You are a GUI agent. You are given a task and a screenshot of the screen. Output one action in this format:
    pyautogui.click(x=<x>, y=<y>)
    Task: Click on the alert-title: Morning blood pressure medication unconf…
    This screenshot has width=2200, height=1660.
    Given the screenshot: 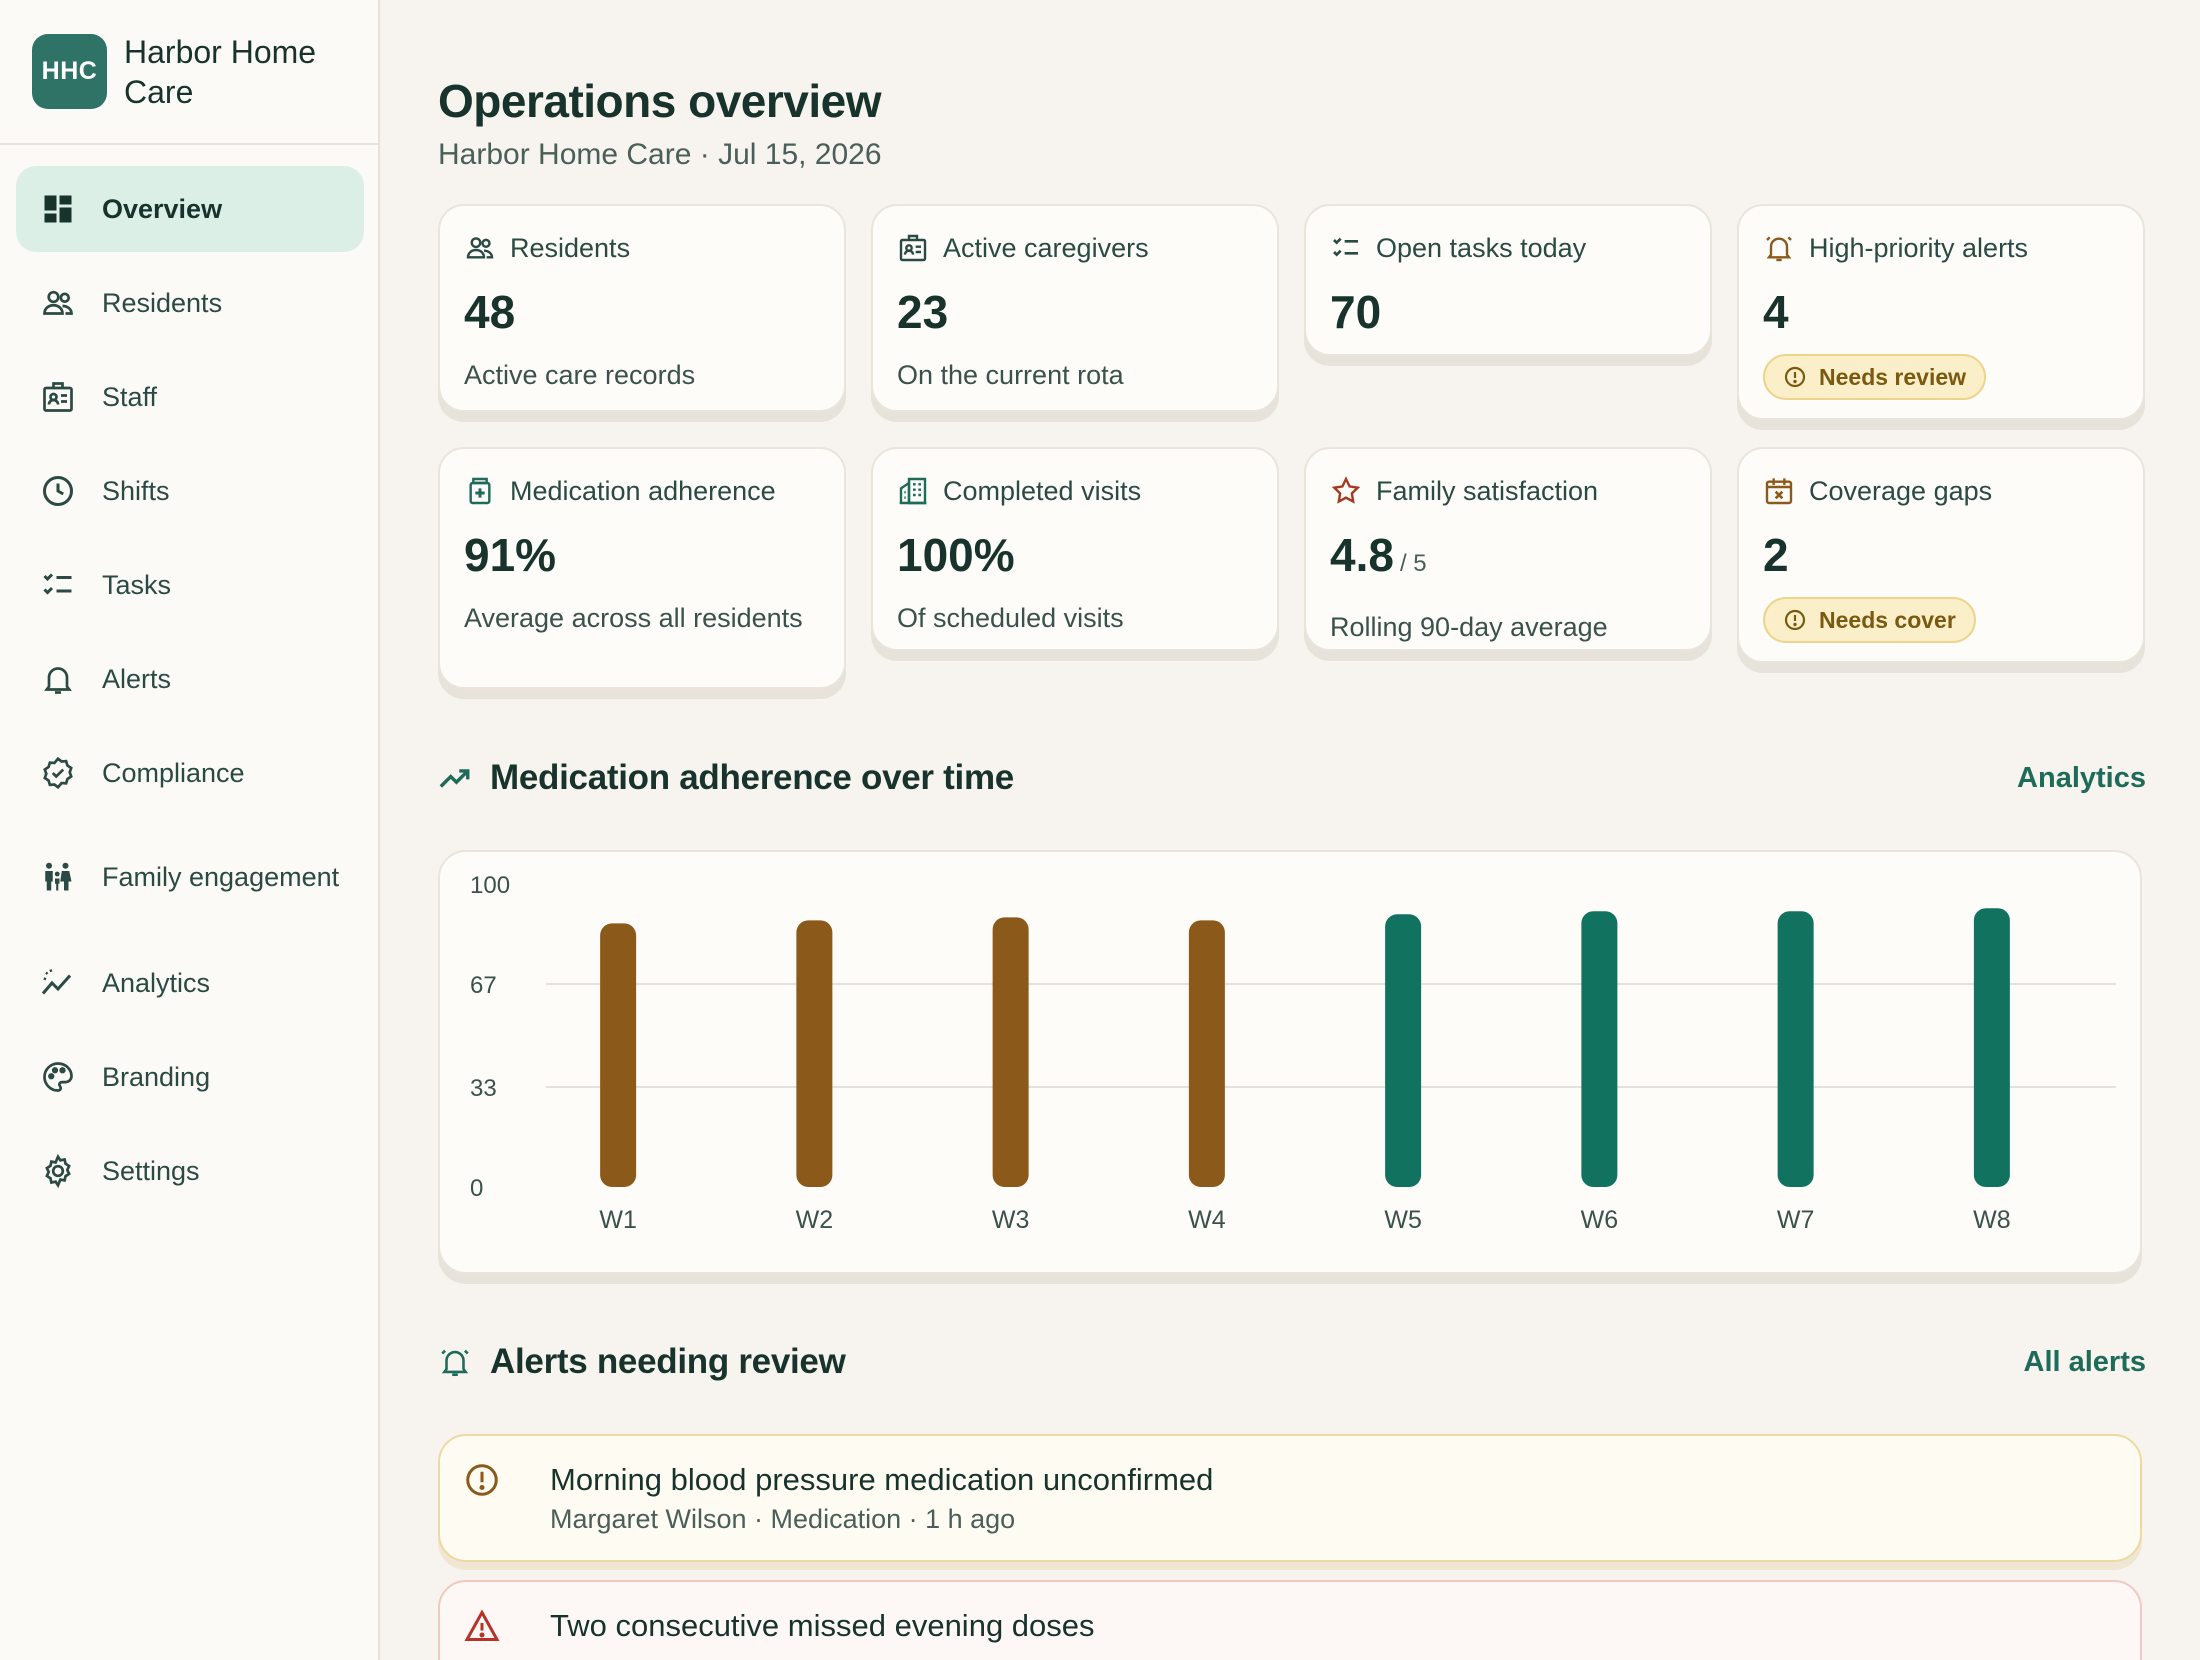 What is the action you would take?
    pyautogui.click(x=882, y=1479)
    